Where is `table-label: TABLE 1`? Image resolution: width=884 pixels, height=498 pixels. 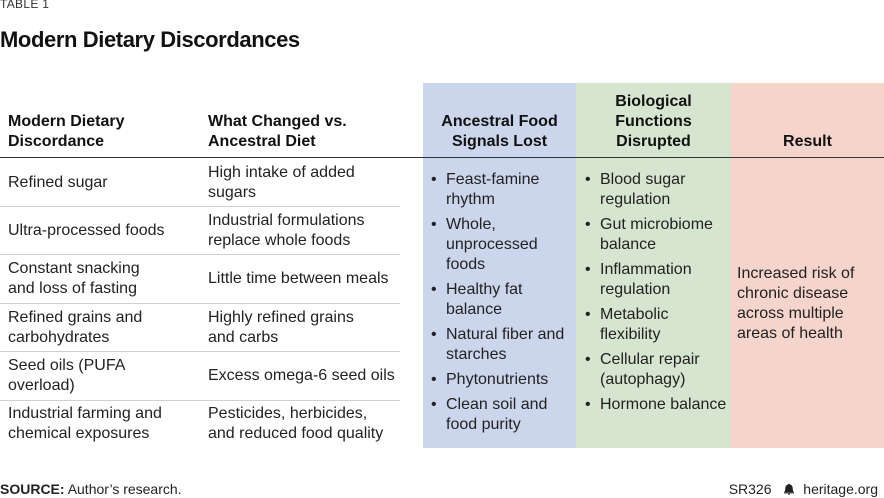
table-label: TABLE 1 is located at coordinates (25, 5).